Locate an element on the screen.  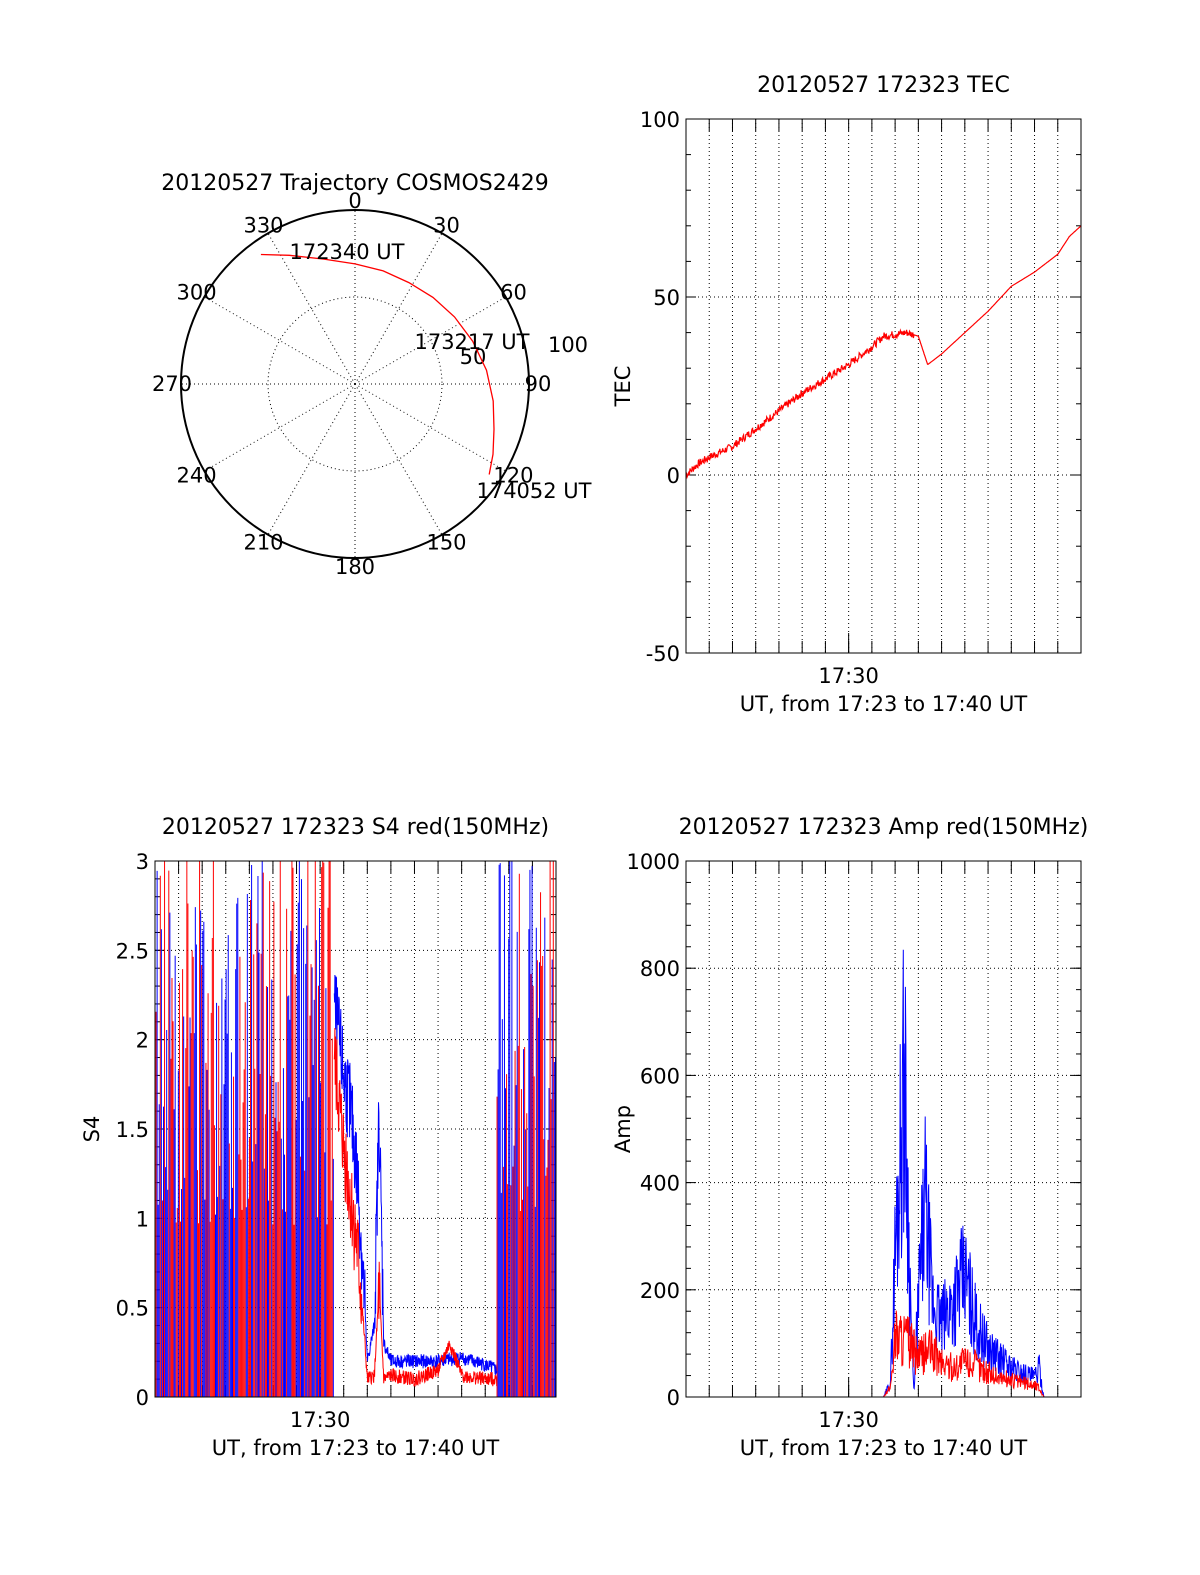
radial-tick-label: 50 is located at coordinates (473, 357).